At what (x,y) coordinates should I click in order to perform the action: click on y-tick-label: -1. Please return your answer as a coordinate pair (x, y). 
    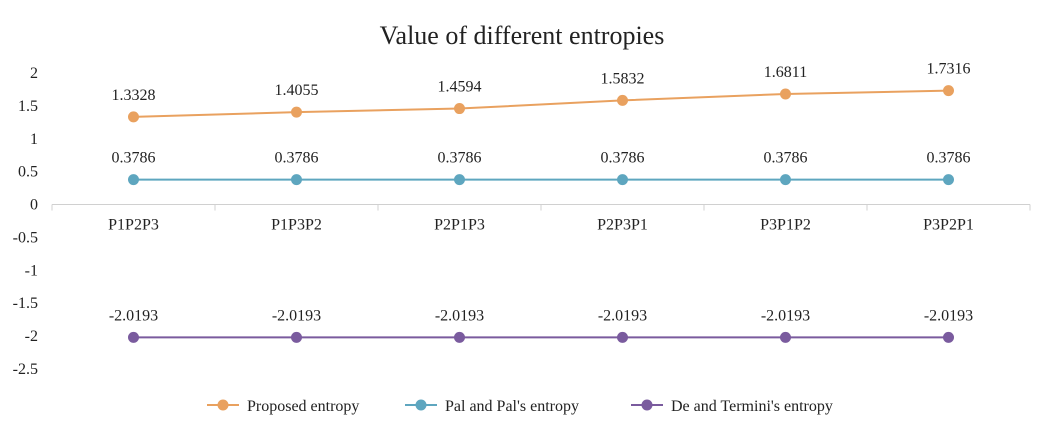
    Looking at the image, I should click on (31, 270).